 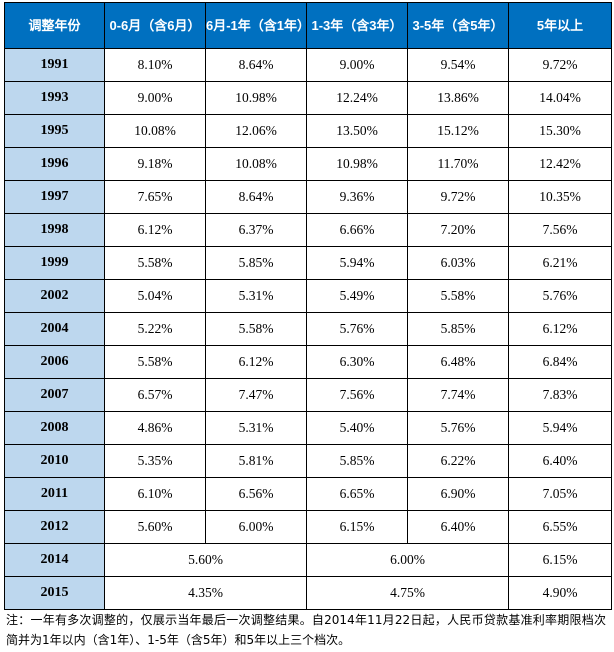 I want to click on rate-cell: 10.08%, so click(x=256, y=164).